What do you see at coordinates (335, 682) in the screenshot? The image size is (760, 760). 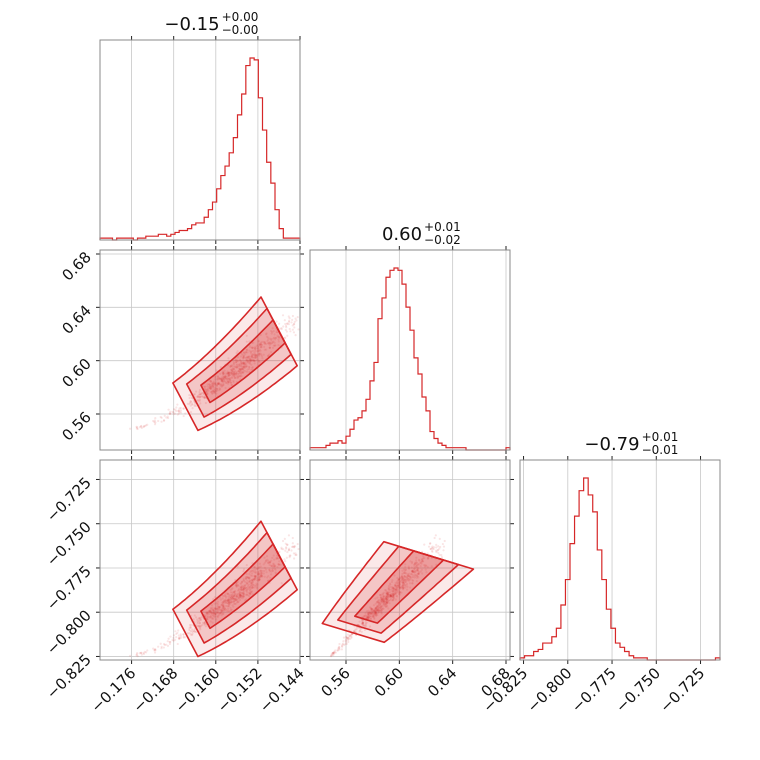 I see `x-tick-label: 0.56` at bounding box center [335, 682].